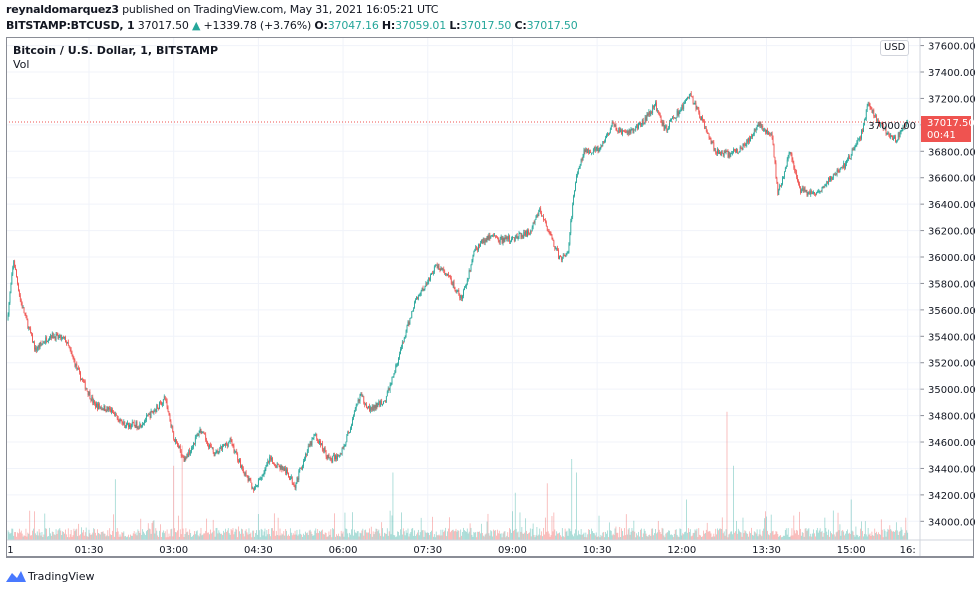  I want to click on currency-button: USD, so click(895, 48).